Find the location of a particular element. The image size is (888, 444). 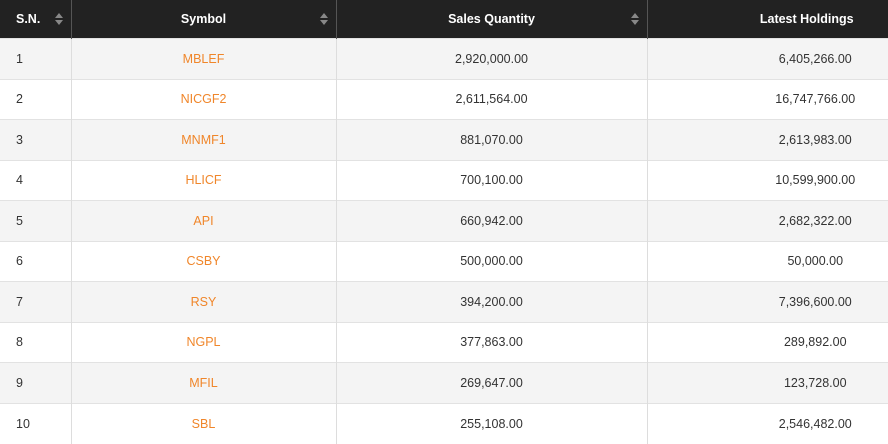

header-text: S.N. is located at coordinates (28, 19).